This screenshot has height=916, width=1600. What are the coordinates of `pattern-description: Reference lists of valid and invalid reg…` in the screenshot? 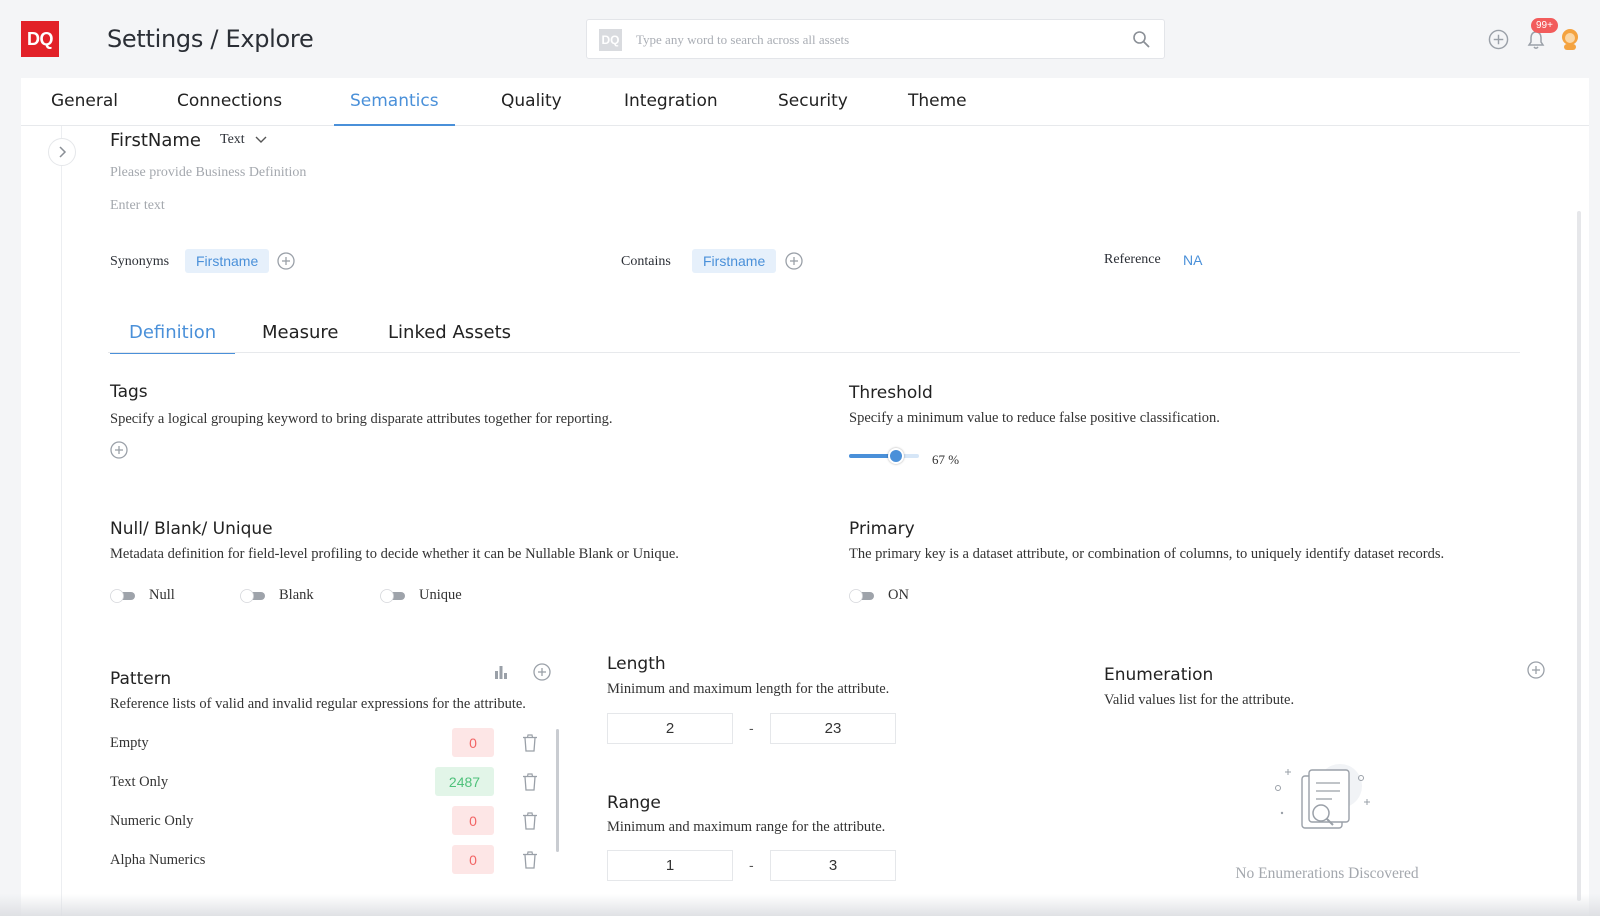 It's located at (318, 704).